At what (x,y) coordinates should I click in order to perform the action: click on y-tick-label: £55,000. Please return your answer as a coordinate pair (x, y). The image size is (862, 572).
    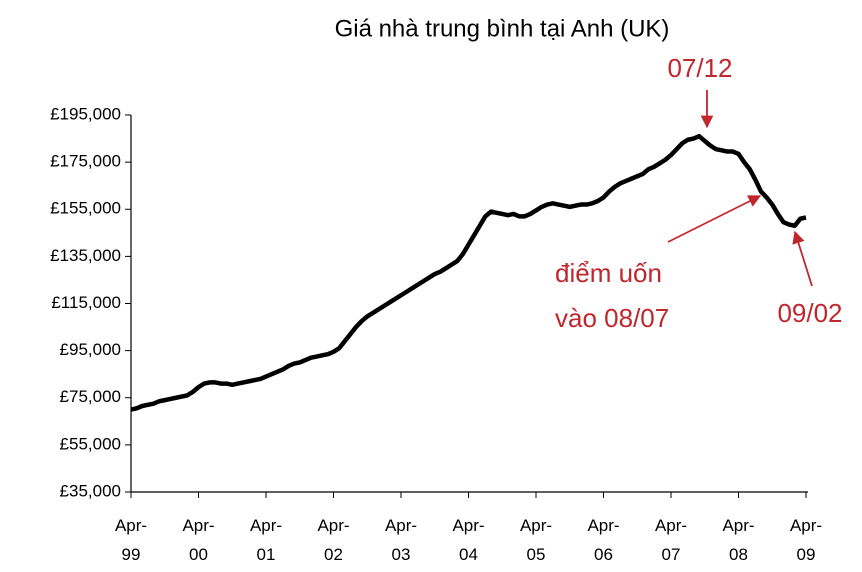
    Looking at the image, I should click on (90, 443).